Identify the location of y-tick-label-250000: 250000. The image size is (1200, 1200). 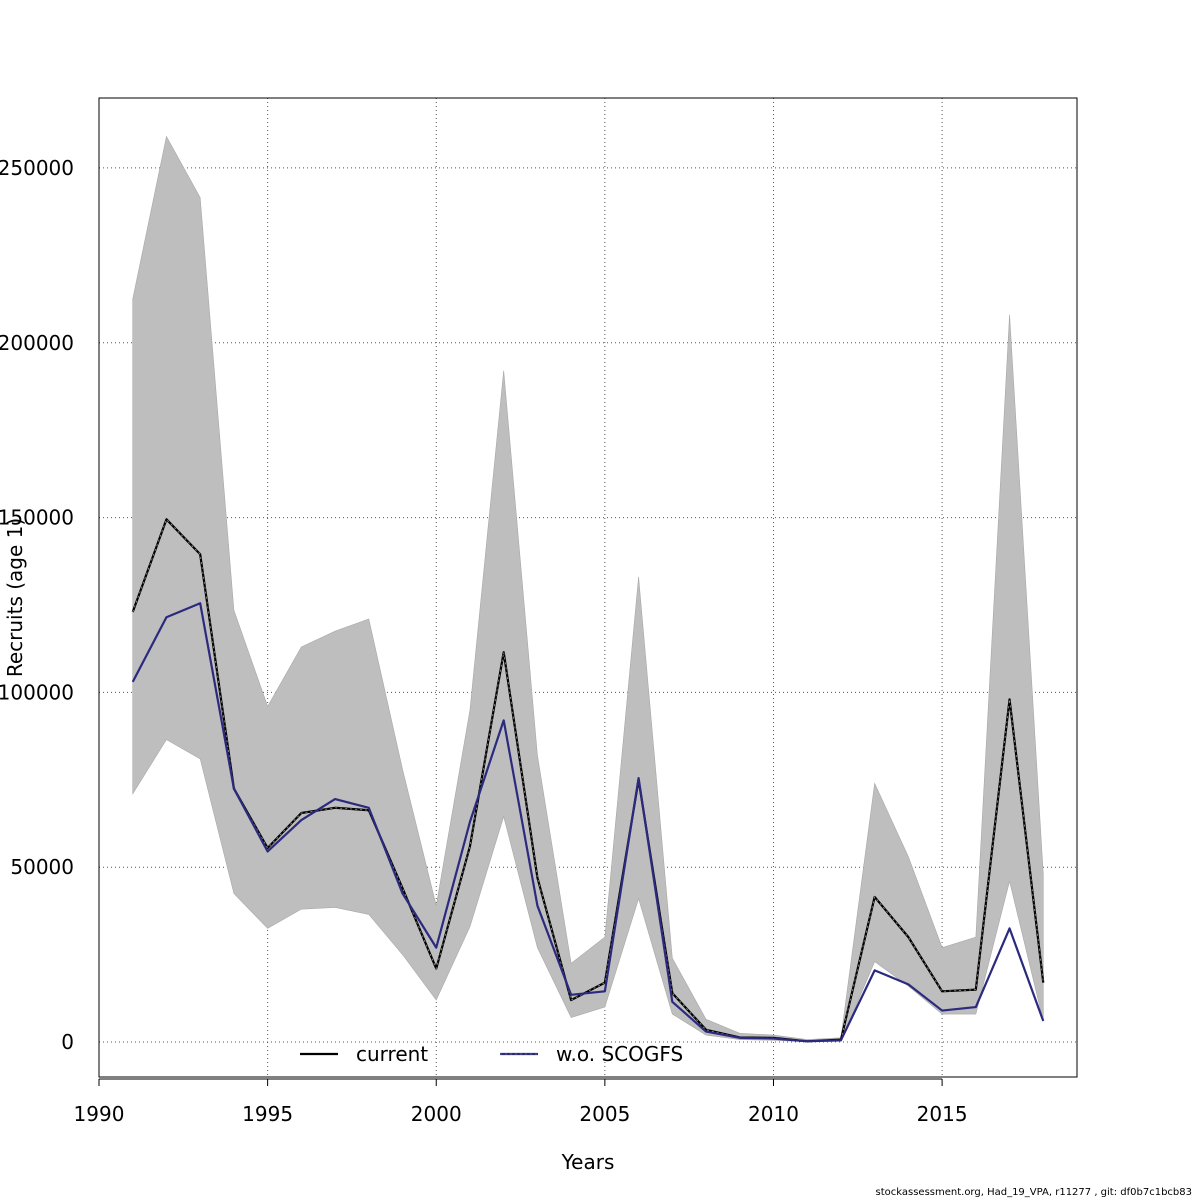
(37, 168).